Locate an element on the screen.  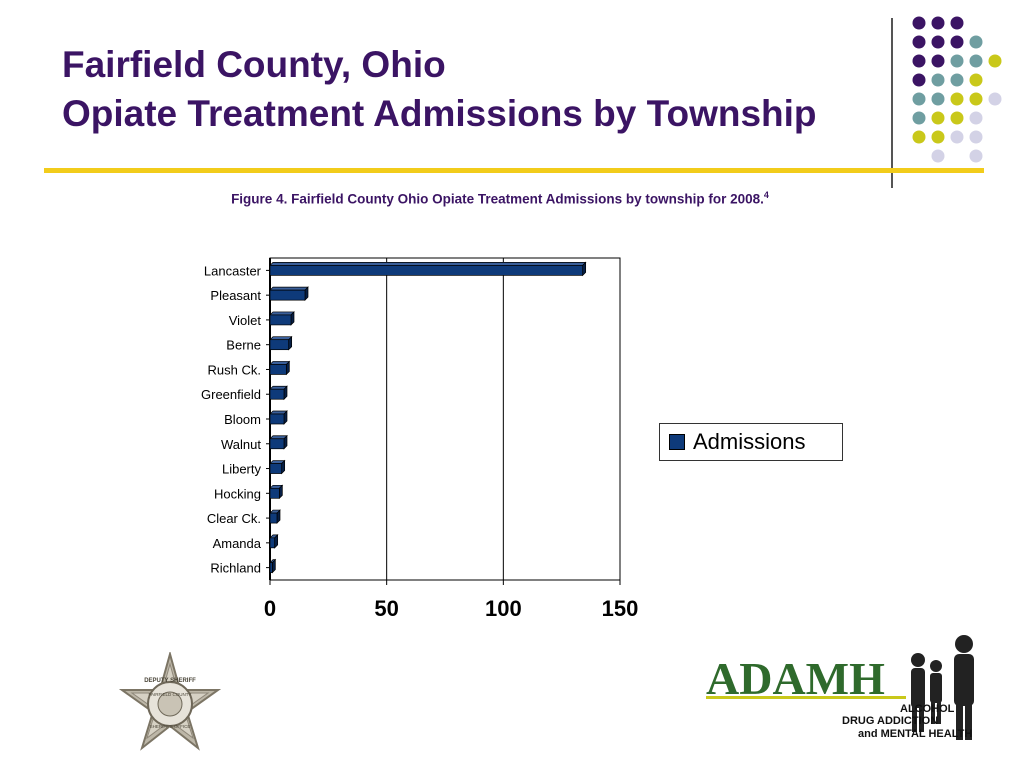
category-label: Bloom is located at coordinates (242, 419).